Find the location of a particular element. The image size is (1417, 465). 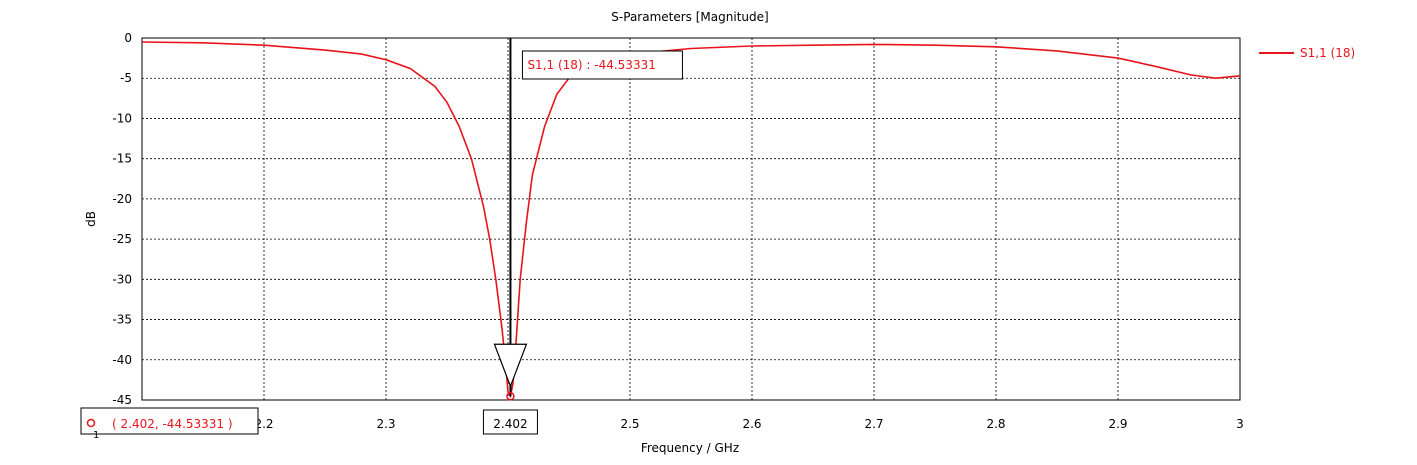

x-tick-label: 2.7 is located at coordinates (873, 424).